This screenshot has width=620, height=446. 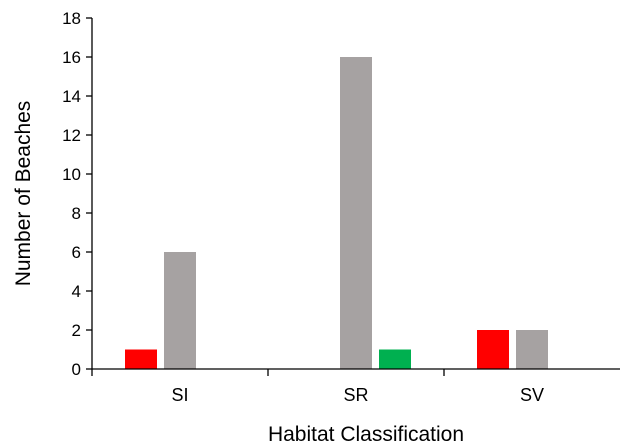 What do you see at coordinates (532, 395) in the screenshot?
I see `x-tick-label: SV` at bounding box center [532, 395].